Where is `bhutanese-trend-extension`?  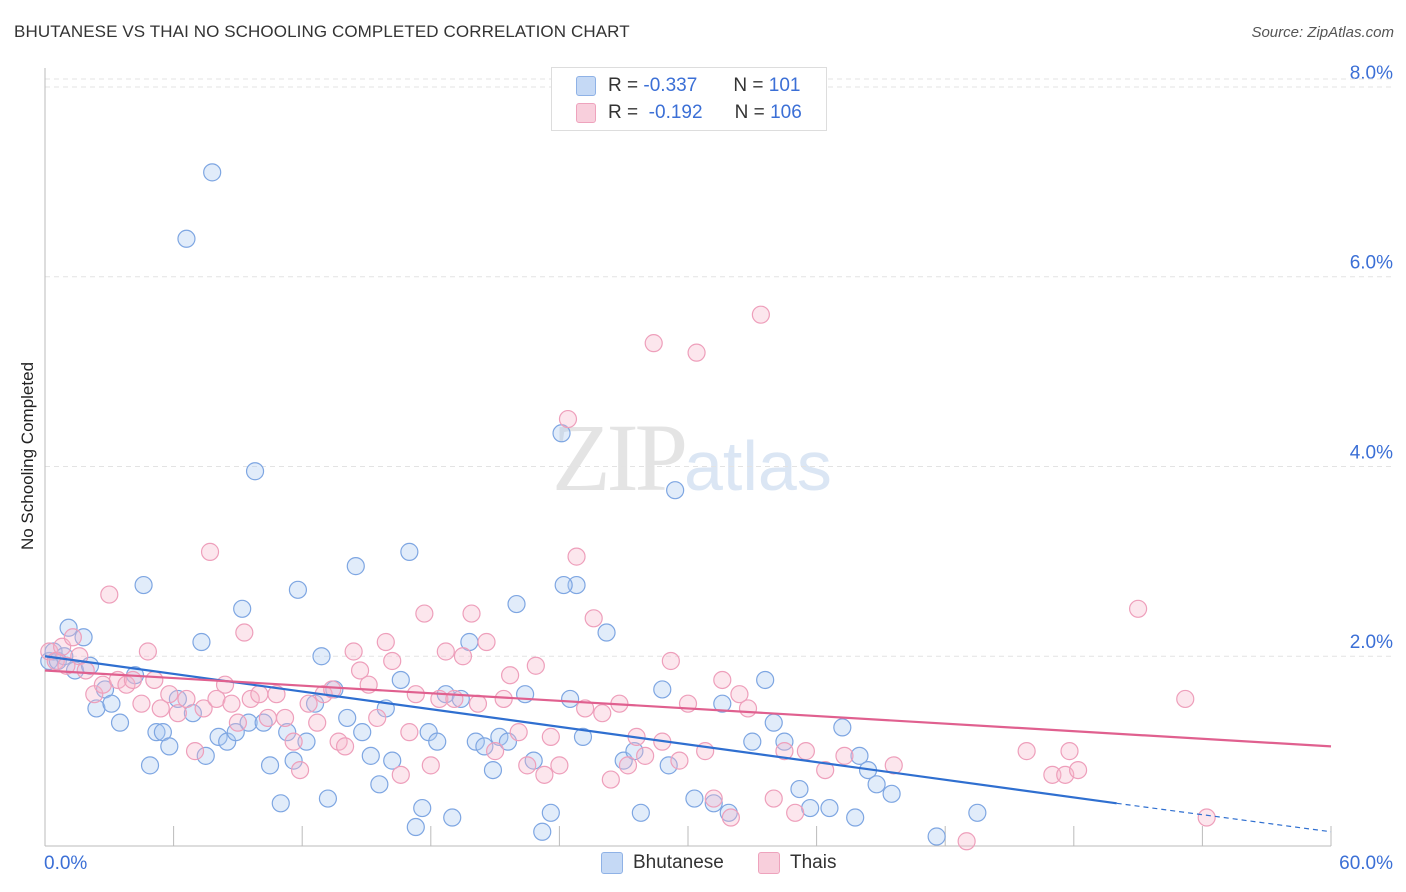
bhutanese-trend-extension is located at coordinates (1224, 817).